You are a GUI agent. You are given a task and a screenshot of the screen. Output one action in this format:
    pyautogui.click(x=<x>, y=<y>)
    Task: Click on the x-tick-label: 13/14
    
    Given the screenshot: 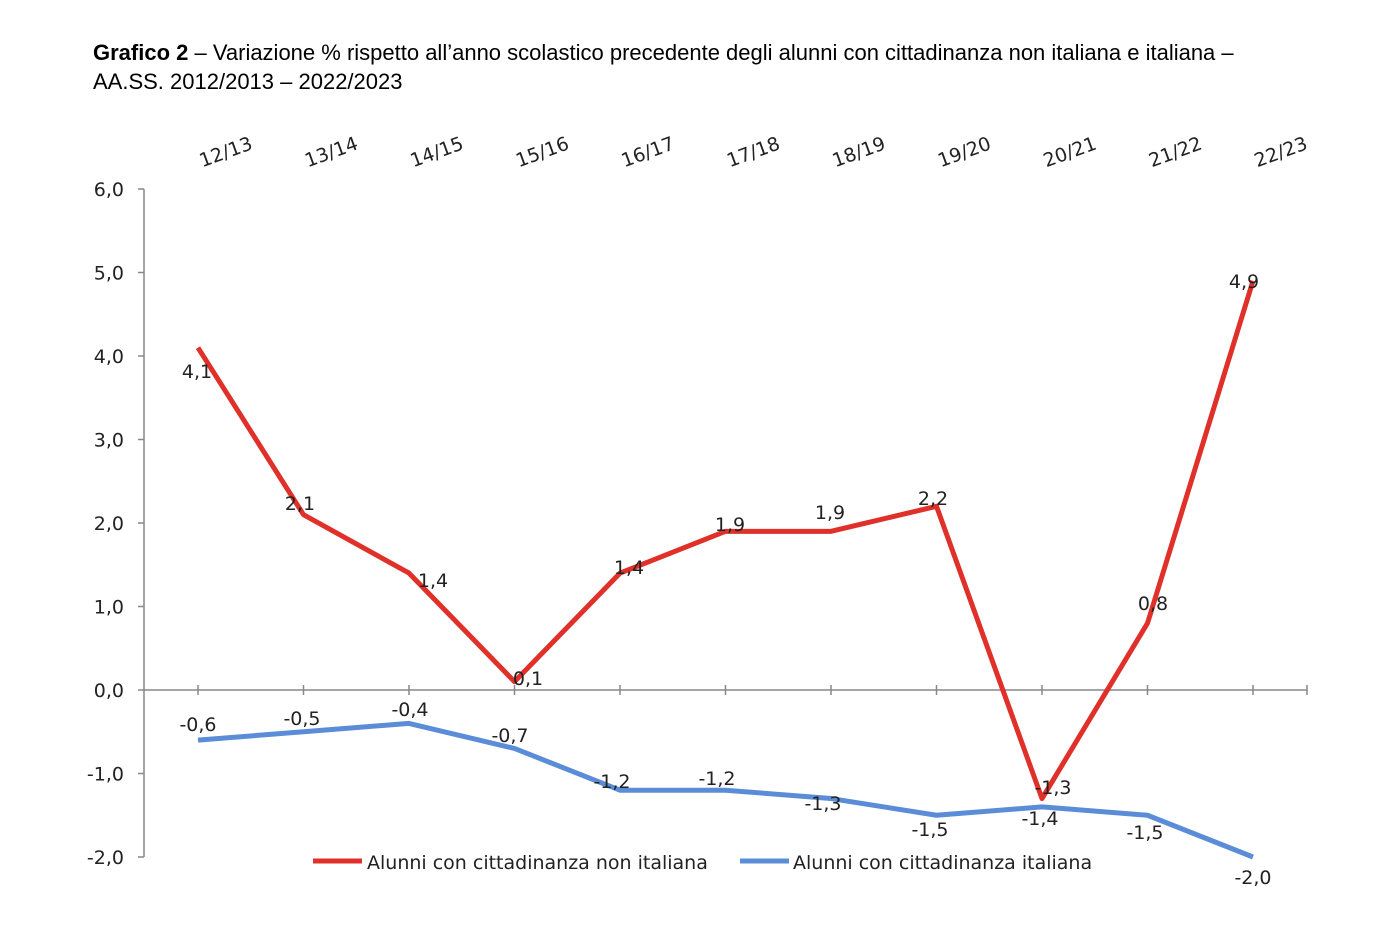 What is the action you would take?
    pyautogui.click(x=331, y=152)
    